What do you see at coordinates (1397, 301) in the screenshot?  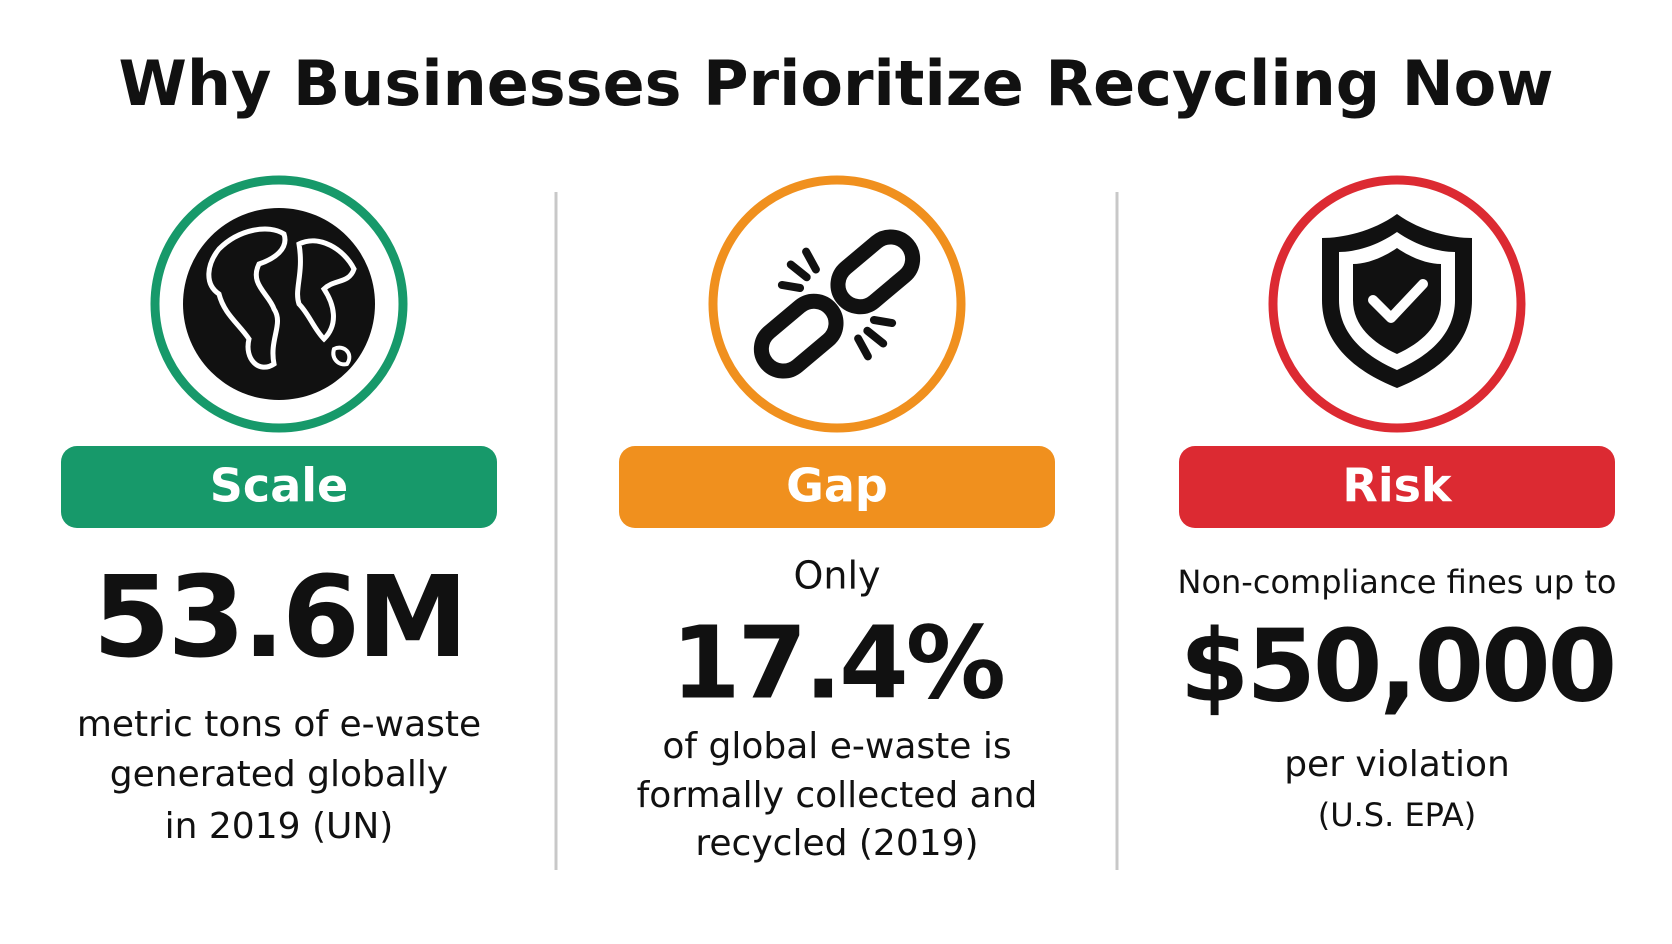 I see `shield-icon` at bounding box center [1397, 301].